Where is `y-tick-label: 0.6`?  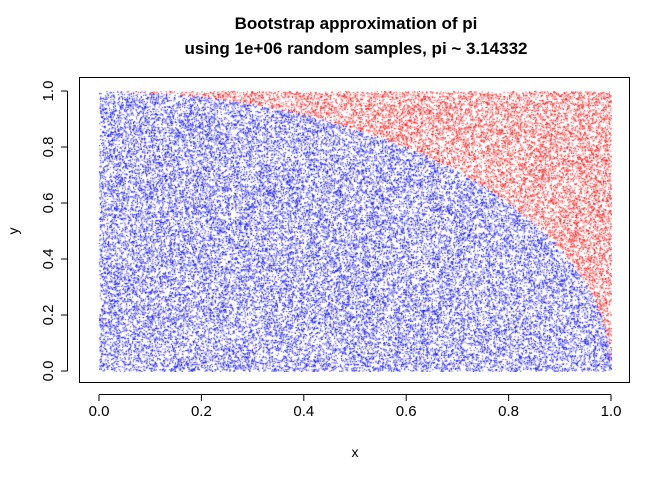
y-tick-label: 0.6 is located at coordinates (48, 203).